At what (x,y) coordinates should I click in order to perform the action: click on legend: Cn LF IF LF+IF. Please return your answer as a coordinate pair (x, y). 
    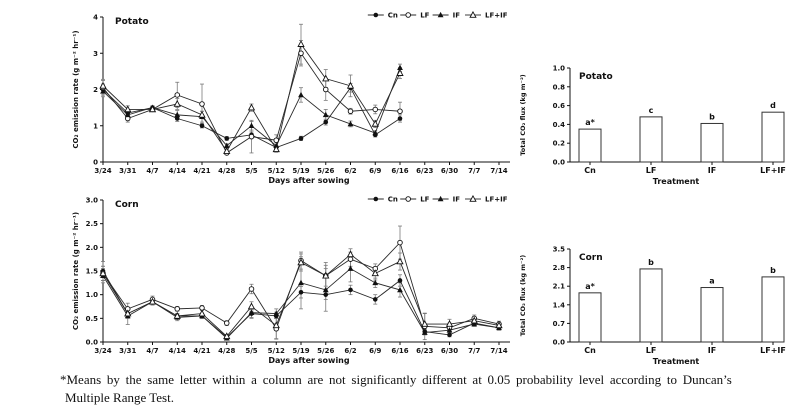
    Looking at the image, I should click on (437, 15).